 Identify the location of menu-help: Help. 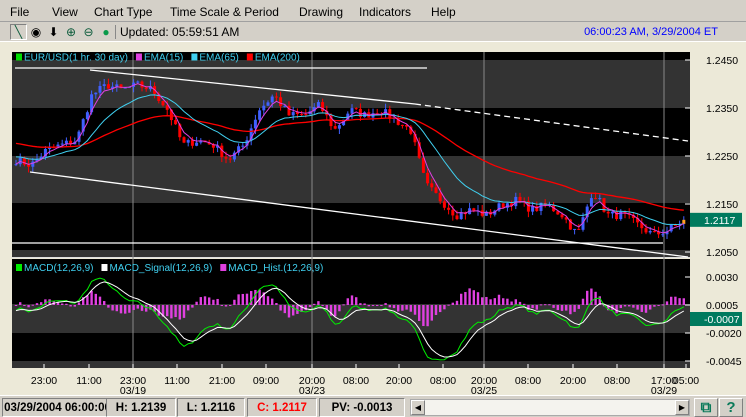
(443, 12).